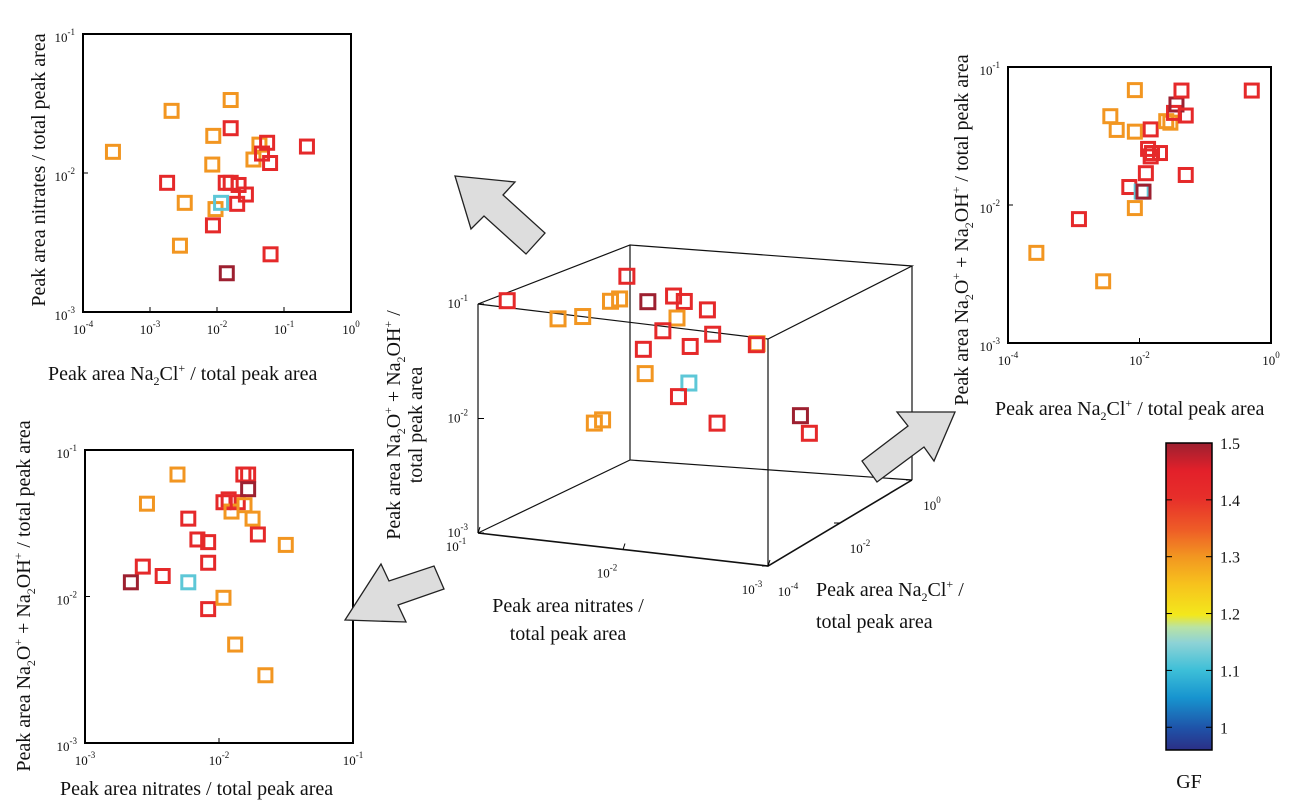 This screenshot has width=1291, height=802. What do you see at coordinates (1008, 359) in the screenshot?
I see `x-tick-label: 10⁻⁴` at bounding box center [1008, 359].